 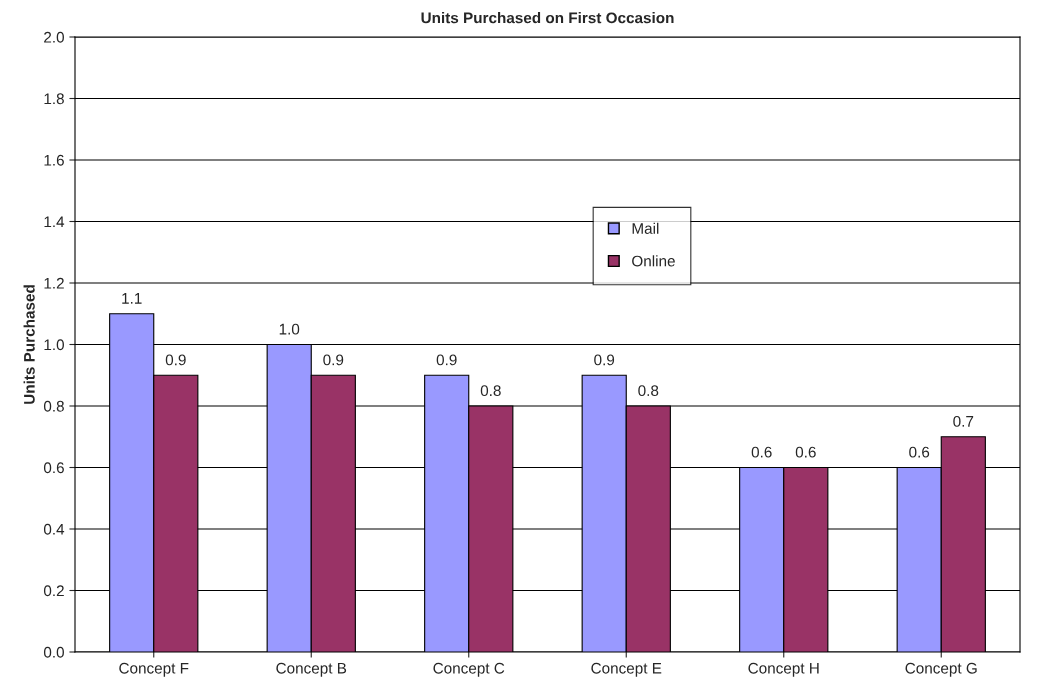 What do you see at coordinates (54, 345) in the screenshot?
I see `y-tick-label: 1.0` at bounding box center [54, 345].